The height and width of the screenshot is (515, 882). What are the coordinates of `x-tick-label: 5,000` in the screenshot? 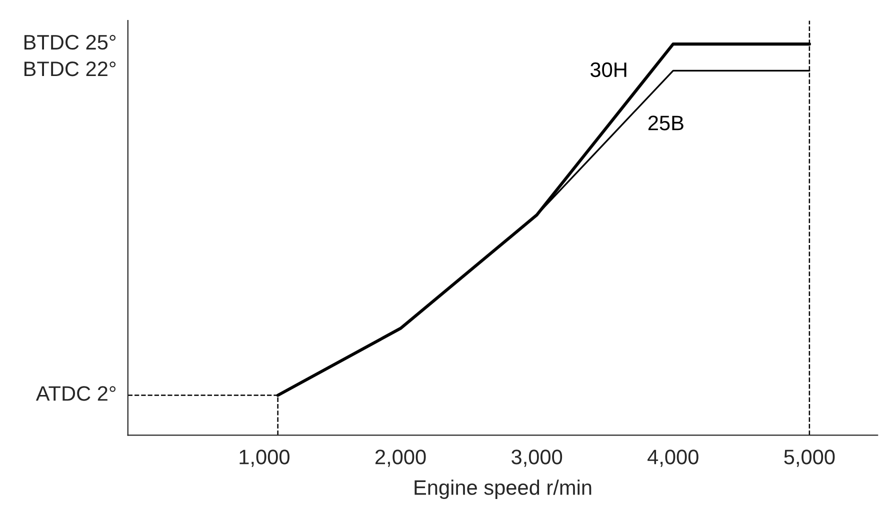 It's located at (809, 458).